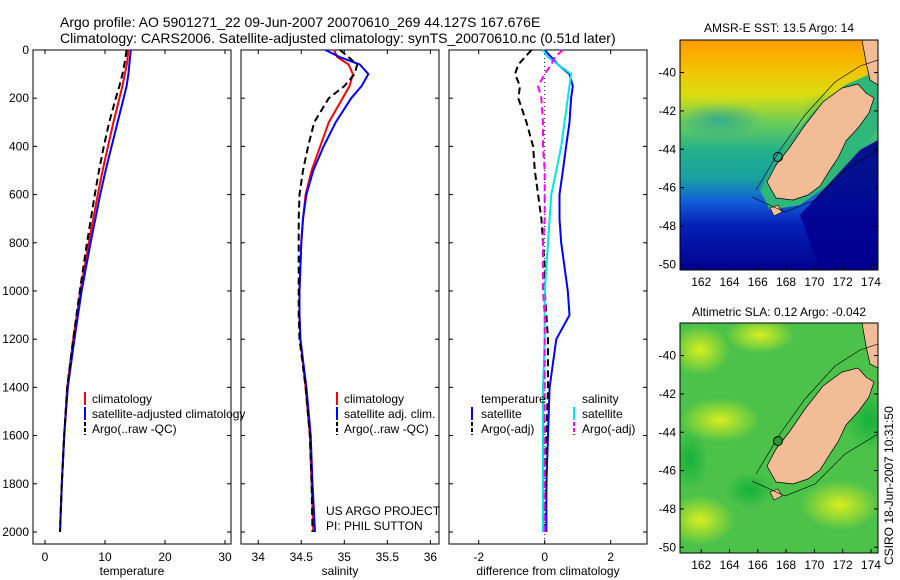  Describe the element at coordinates (389, 414) in the screenshot. I see `legend-label-satellite: satellite adj. clim.` at that location.